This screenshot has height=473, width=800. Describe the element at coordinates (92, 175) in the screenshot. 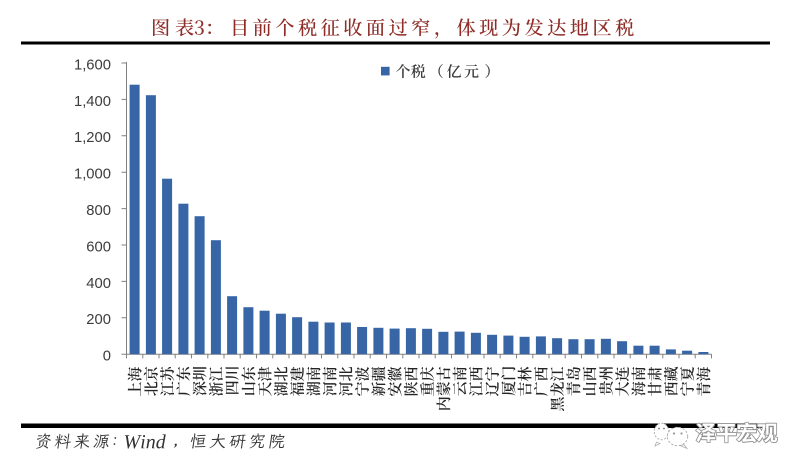

I see `svg-text: 1,000` at that location.